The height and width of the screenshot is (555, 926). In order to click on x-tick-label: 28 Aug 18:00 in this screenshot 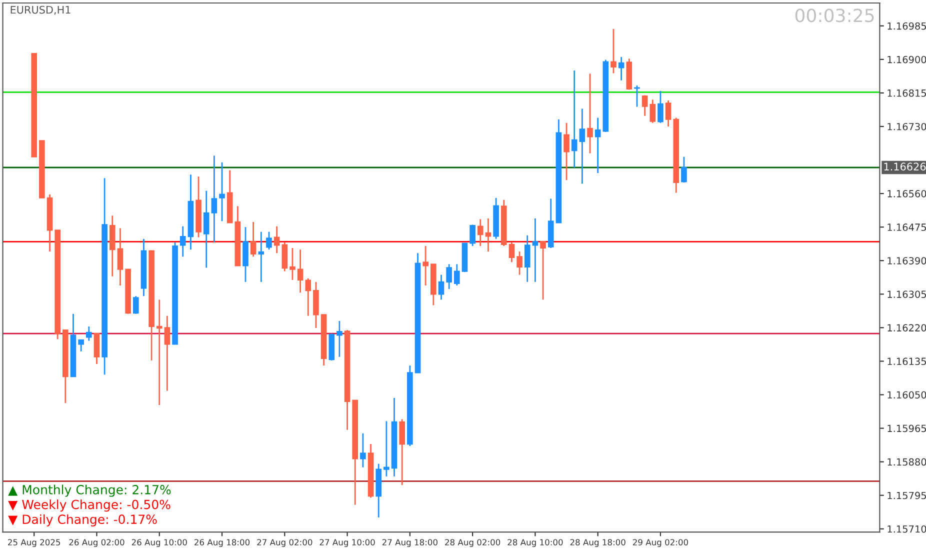, I will do `click(598, 543)`.